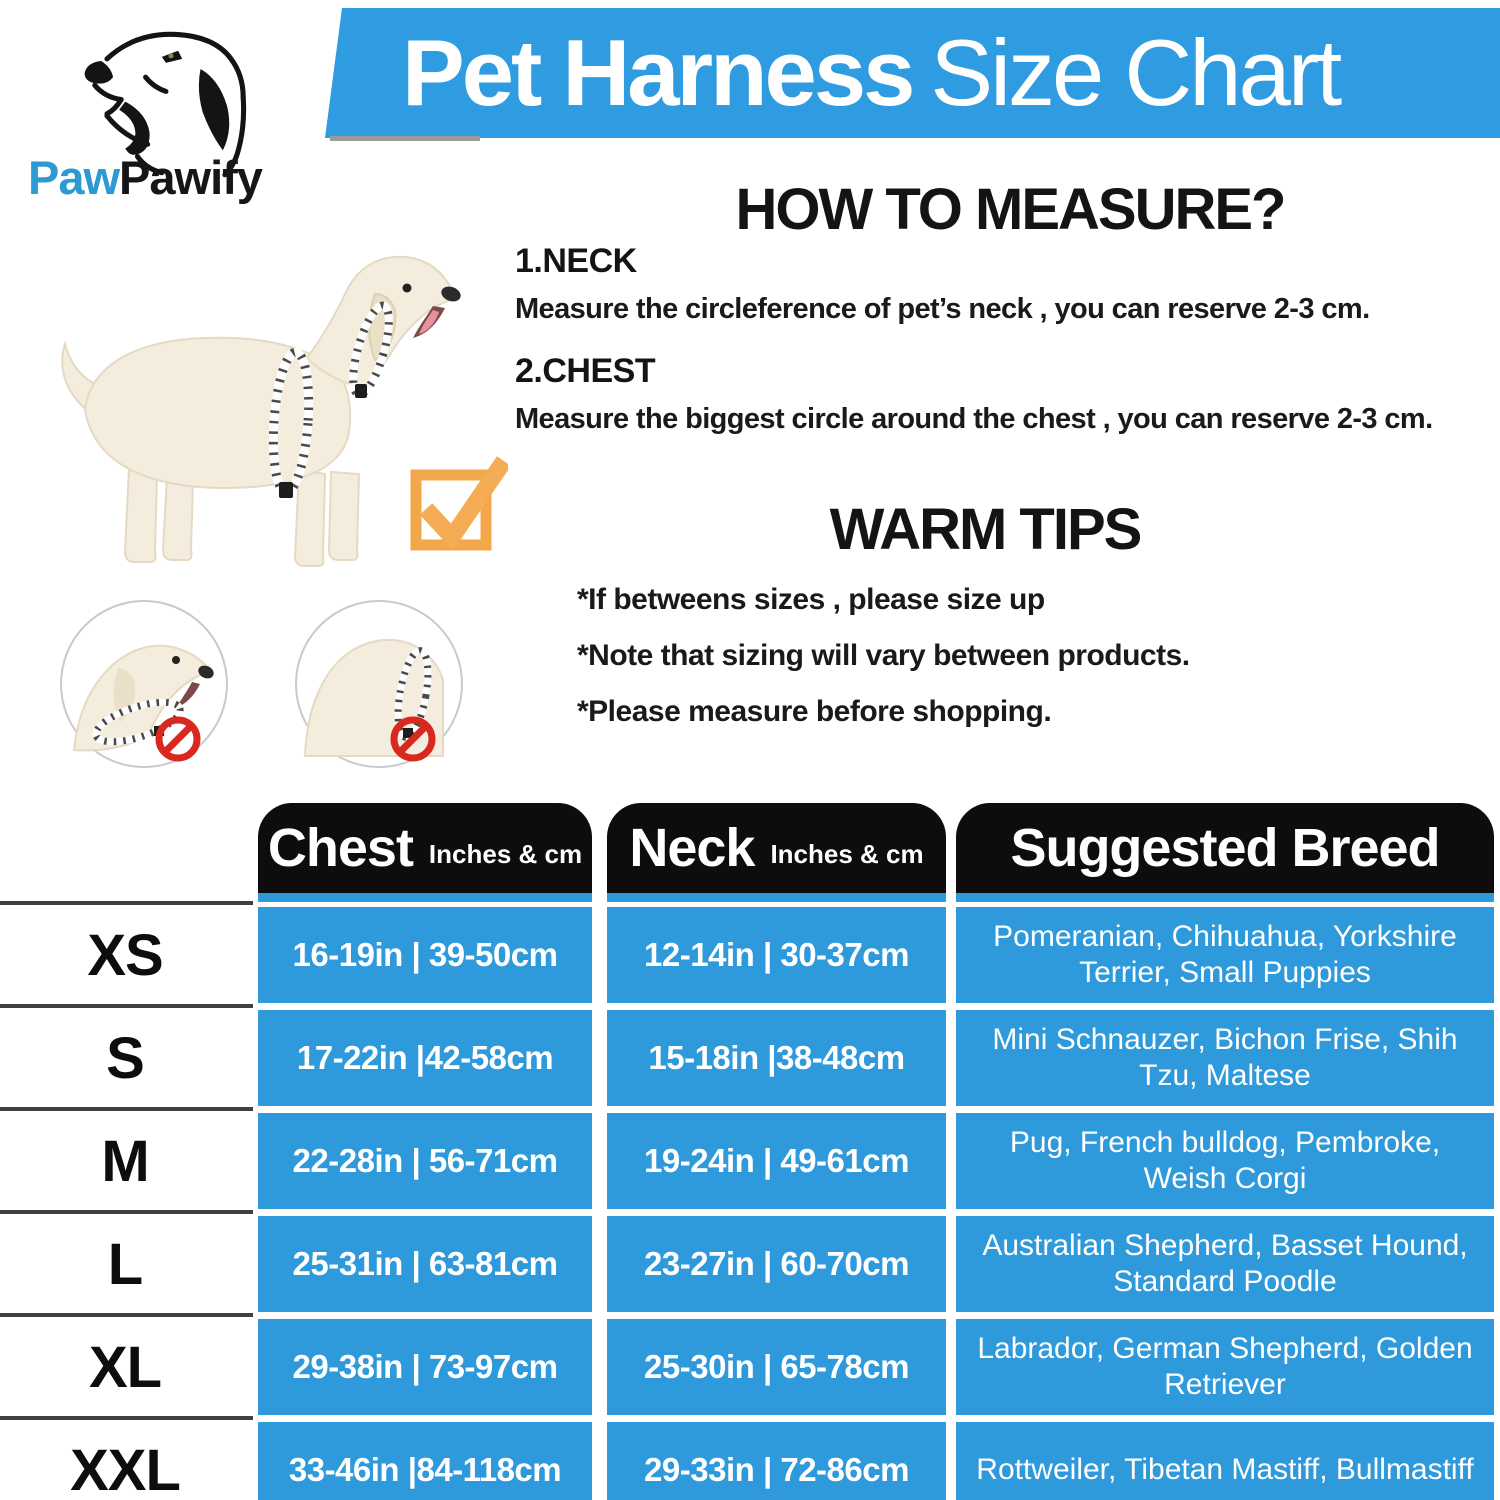  What do you see at coordinates (125, 1367) in the screenshot?
I see `size-label-xl: XL` at bounding box center [125, 1367].